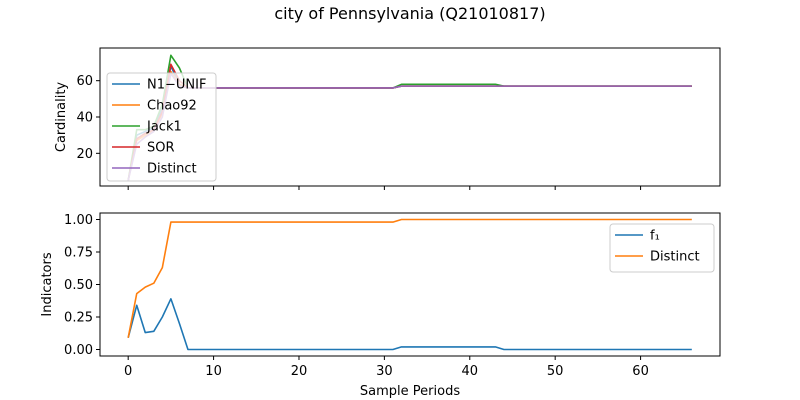 Image resolution: width=800 pixels, height=400 pixels. I want to click on x-tick-label-1-1: 10, so click(213, 371).